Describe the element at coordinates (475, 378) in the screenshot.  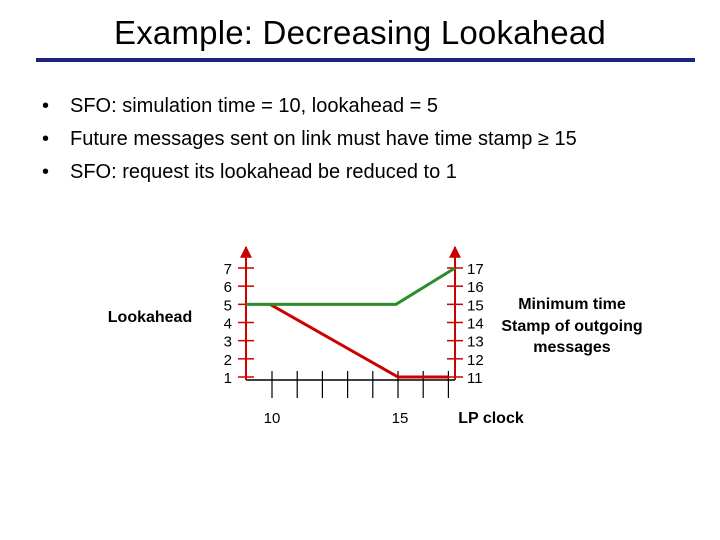
I see `right-tick-label: 11` at that location.